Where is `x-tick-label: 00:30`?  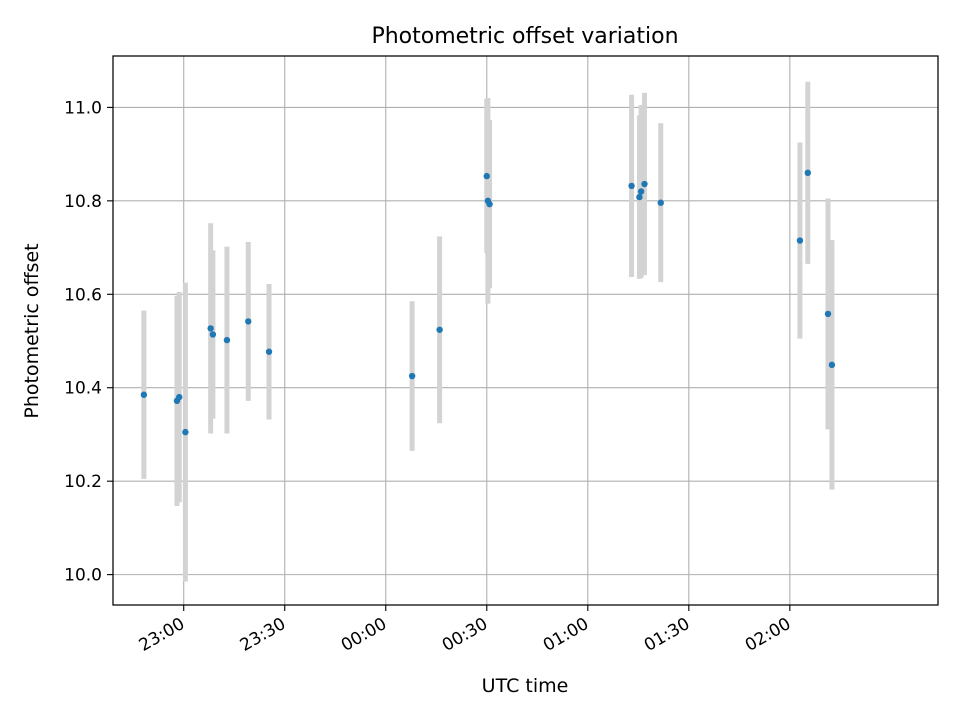
x-tick-label: 00:30 is located at coordinates (465, 635).